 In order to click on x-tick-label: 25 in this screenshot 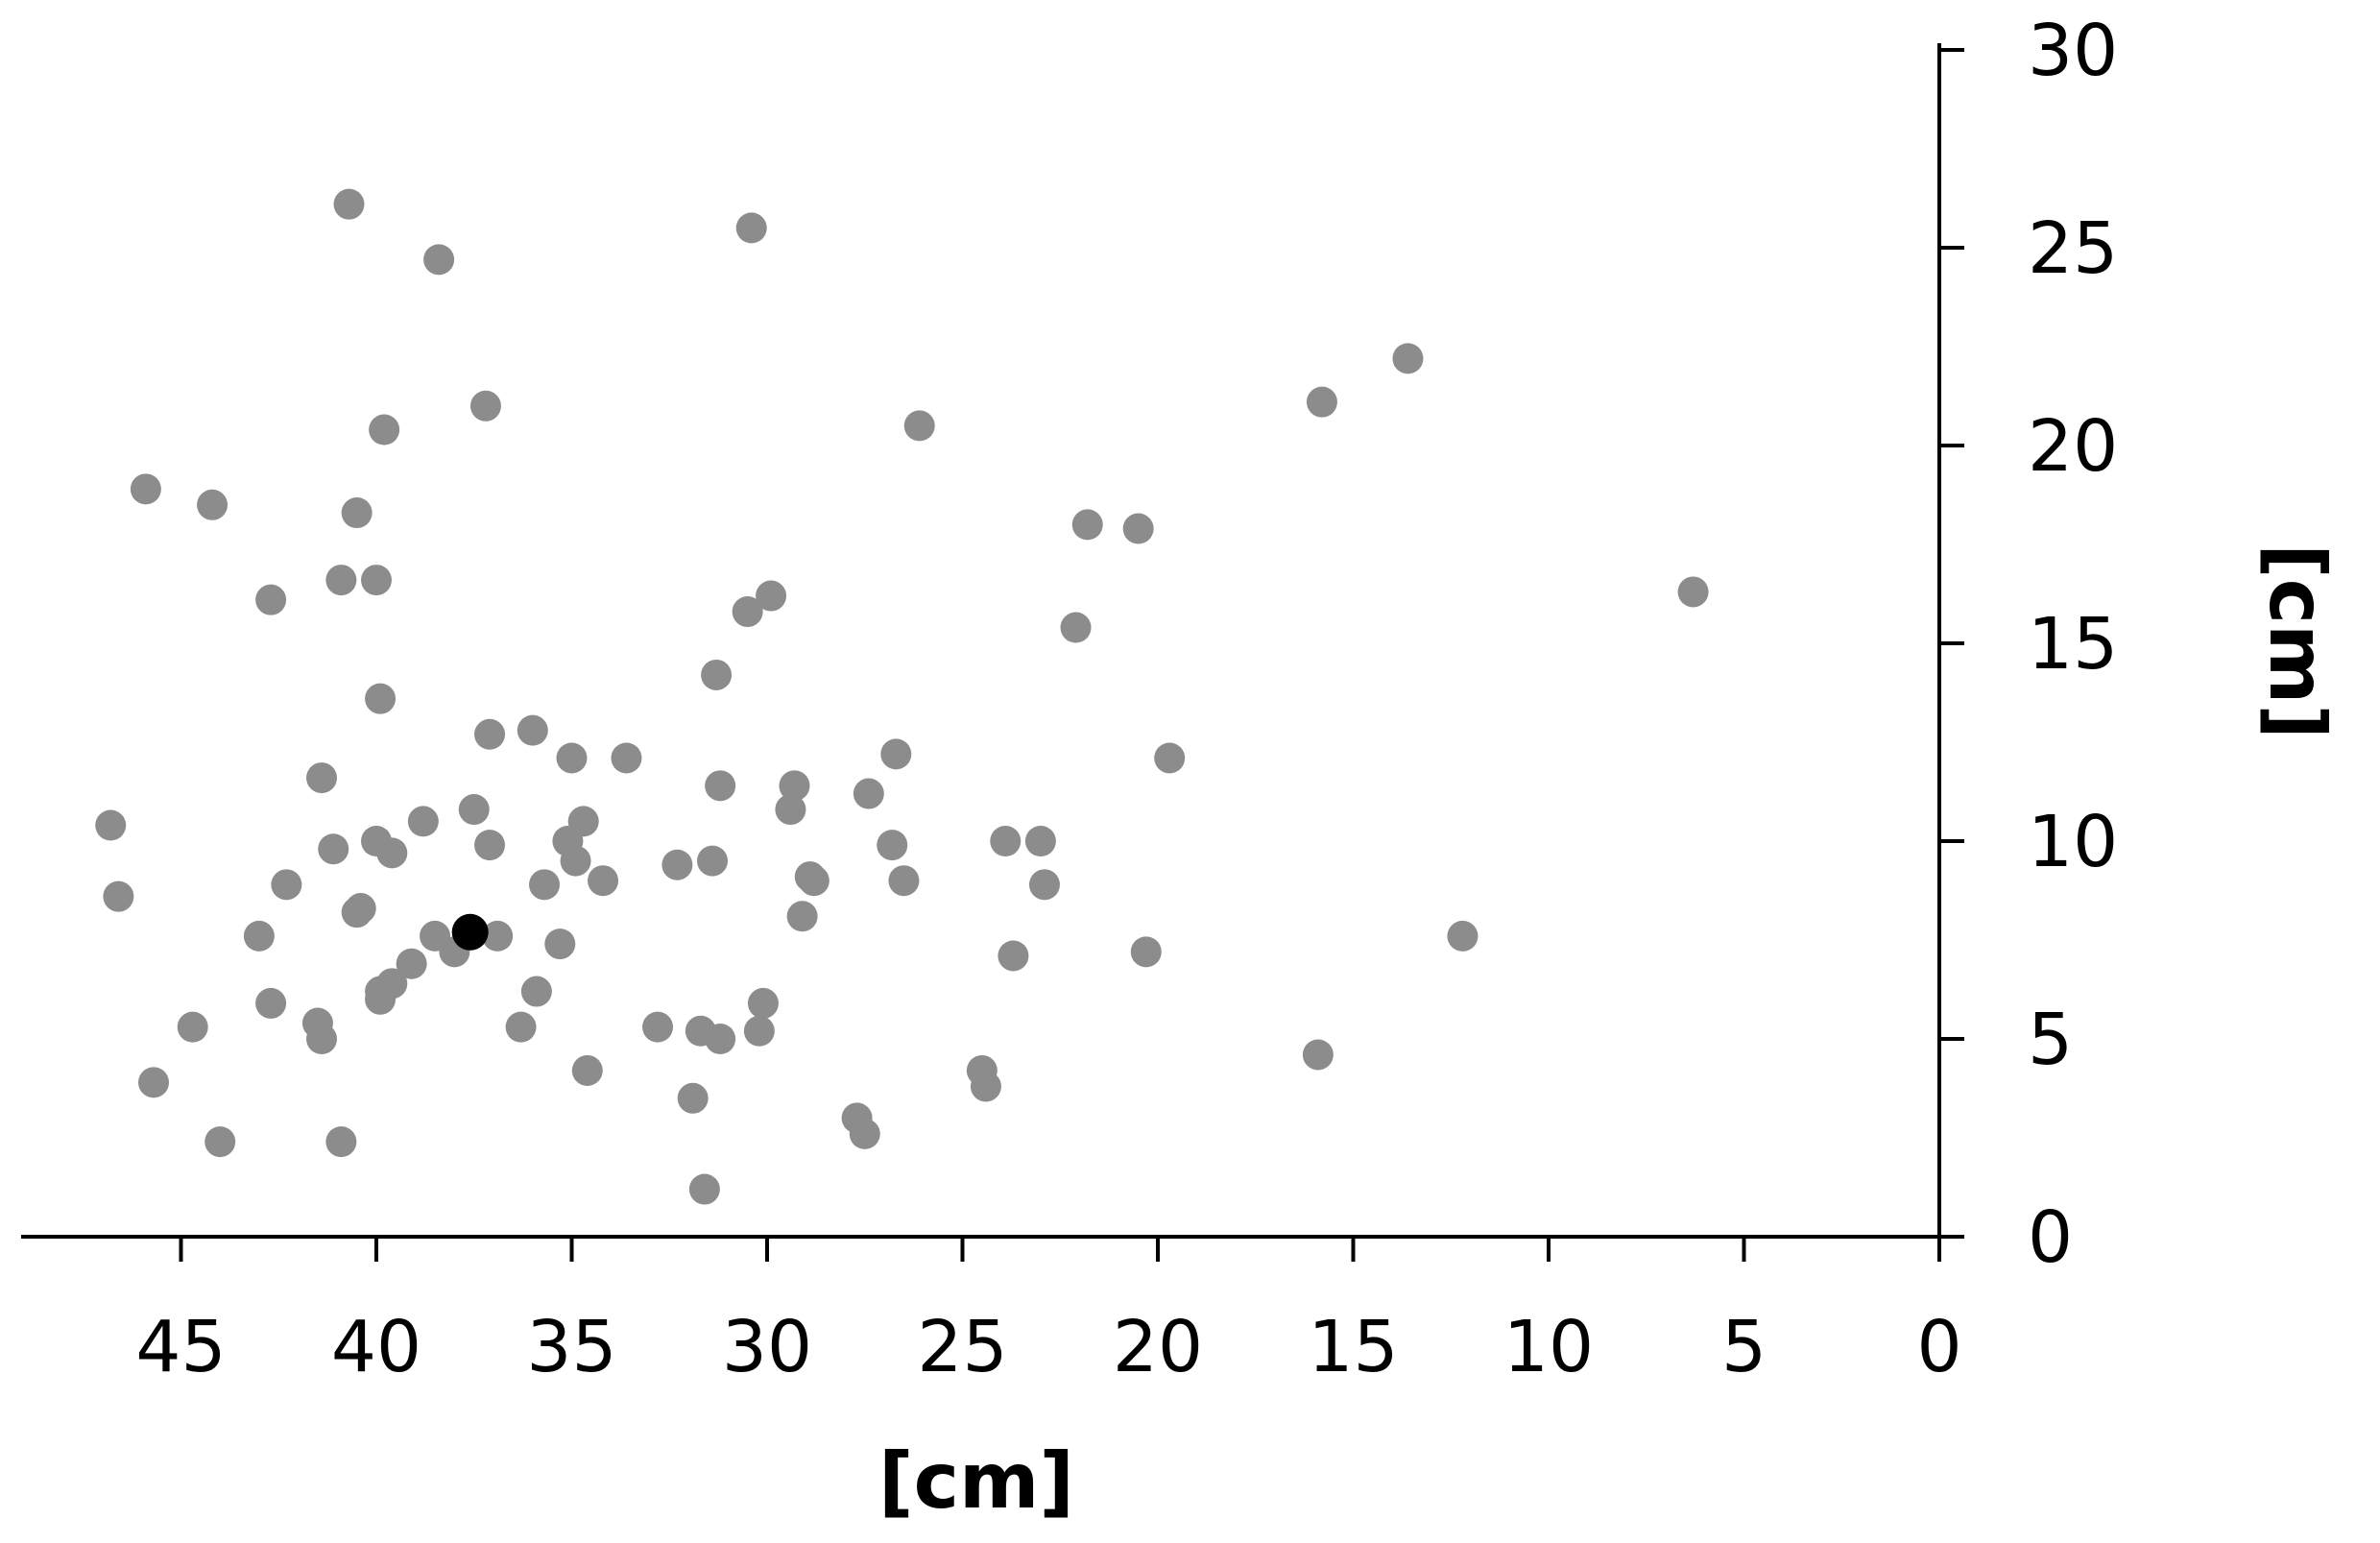, I will do `click(962, 1347)`.